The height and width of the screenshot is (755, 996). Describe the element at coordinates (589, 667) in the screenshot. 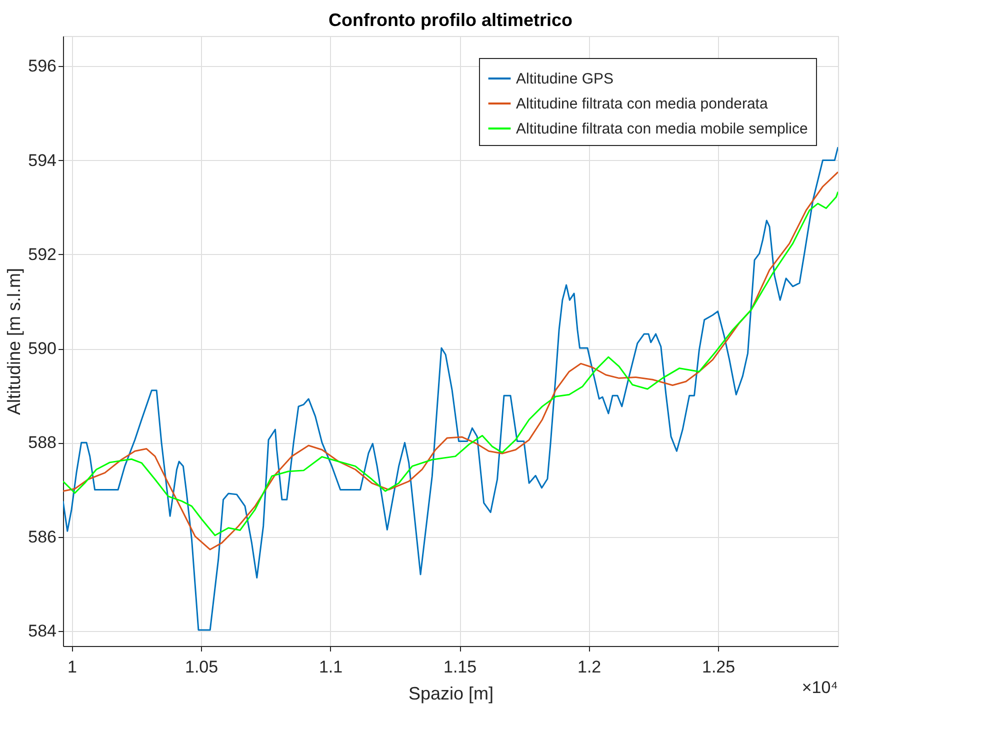

I see `x-tick-label: 1.2` at that location.